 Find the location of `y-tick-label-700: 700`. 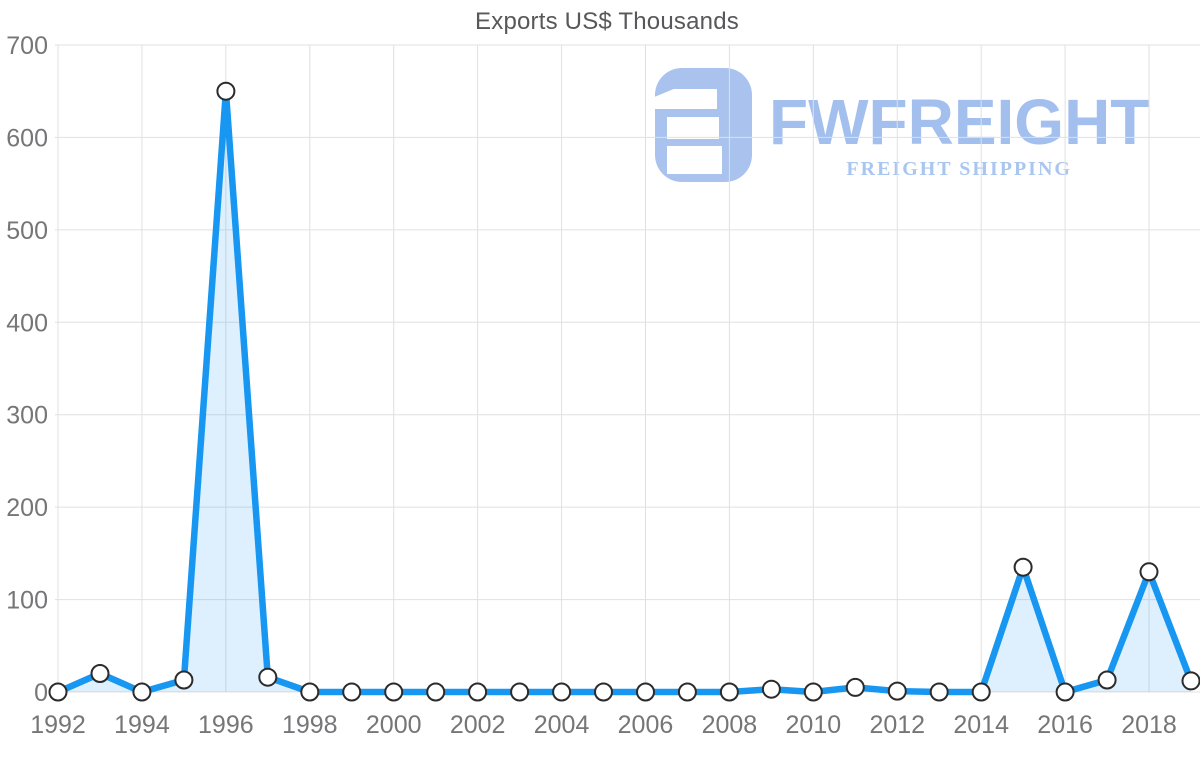

y-tick-label-700: 700 is located at coordinates (27, 46).